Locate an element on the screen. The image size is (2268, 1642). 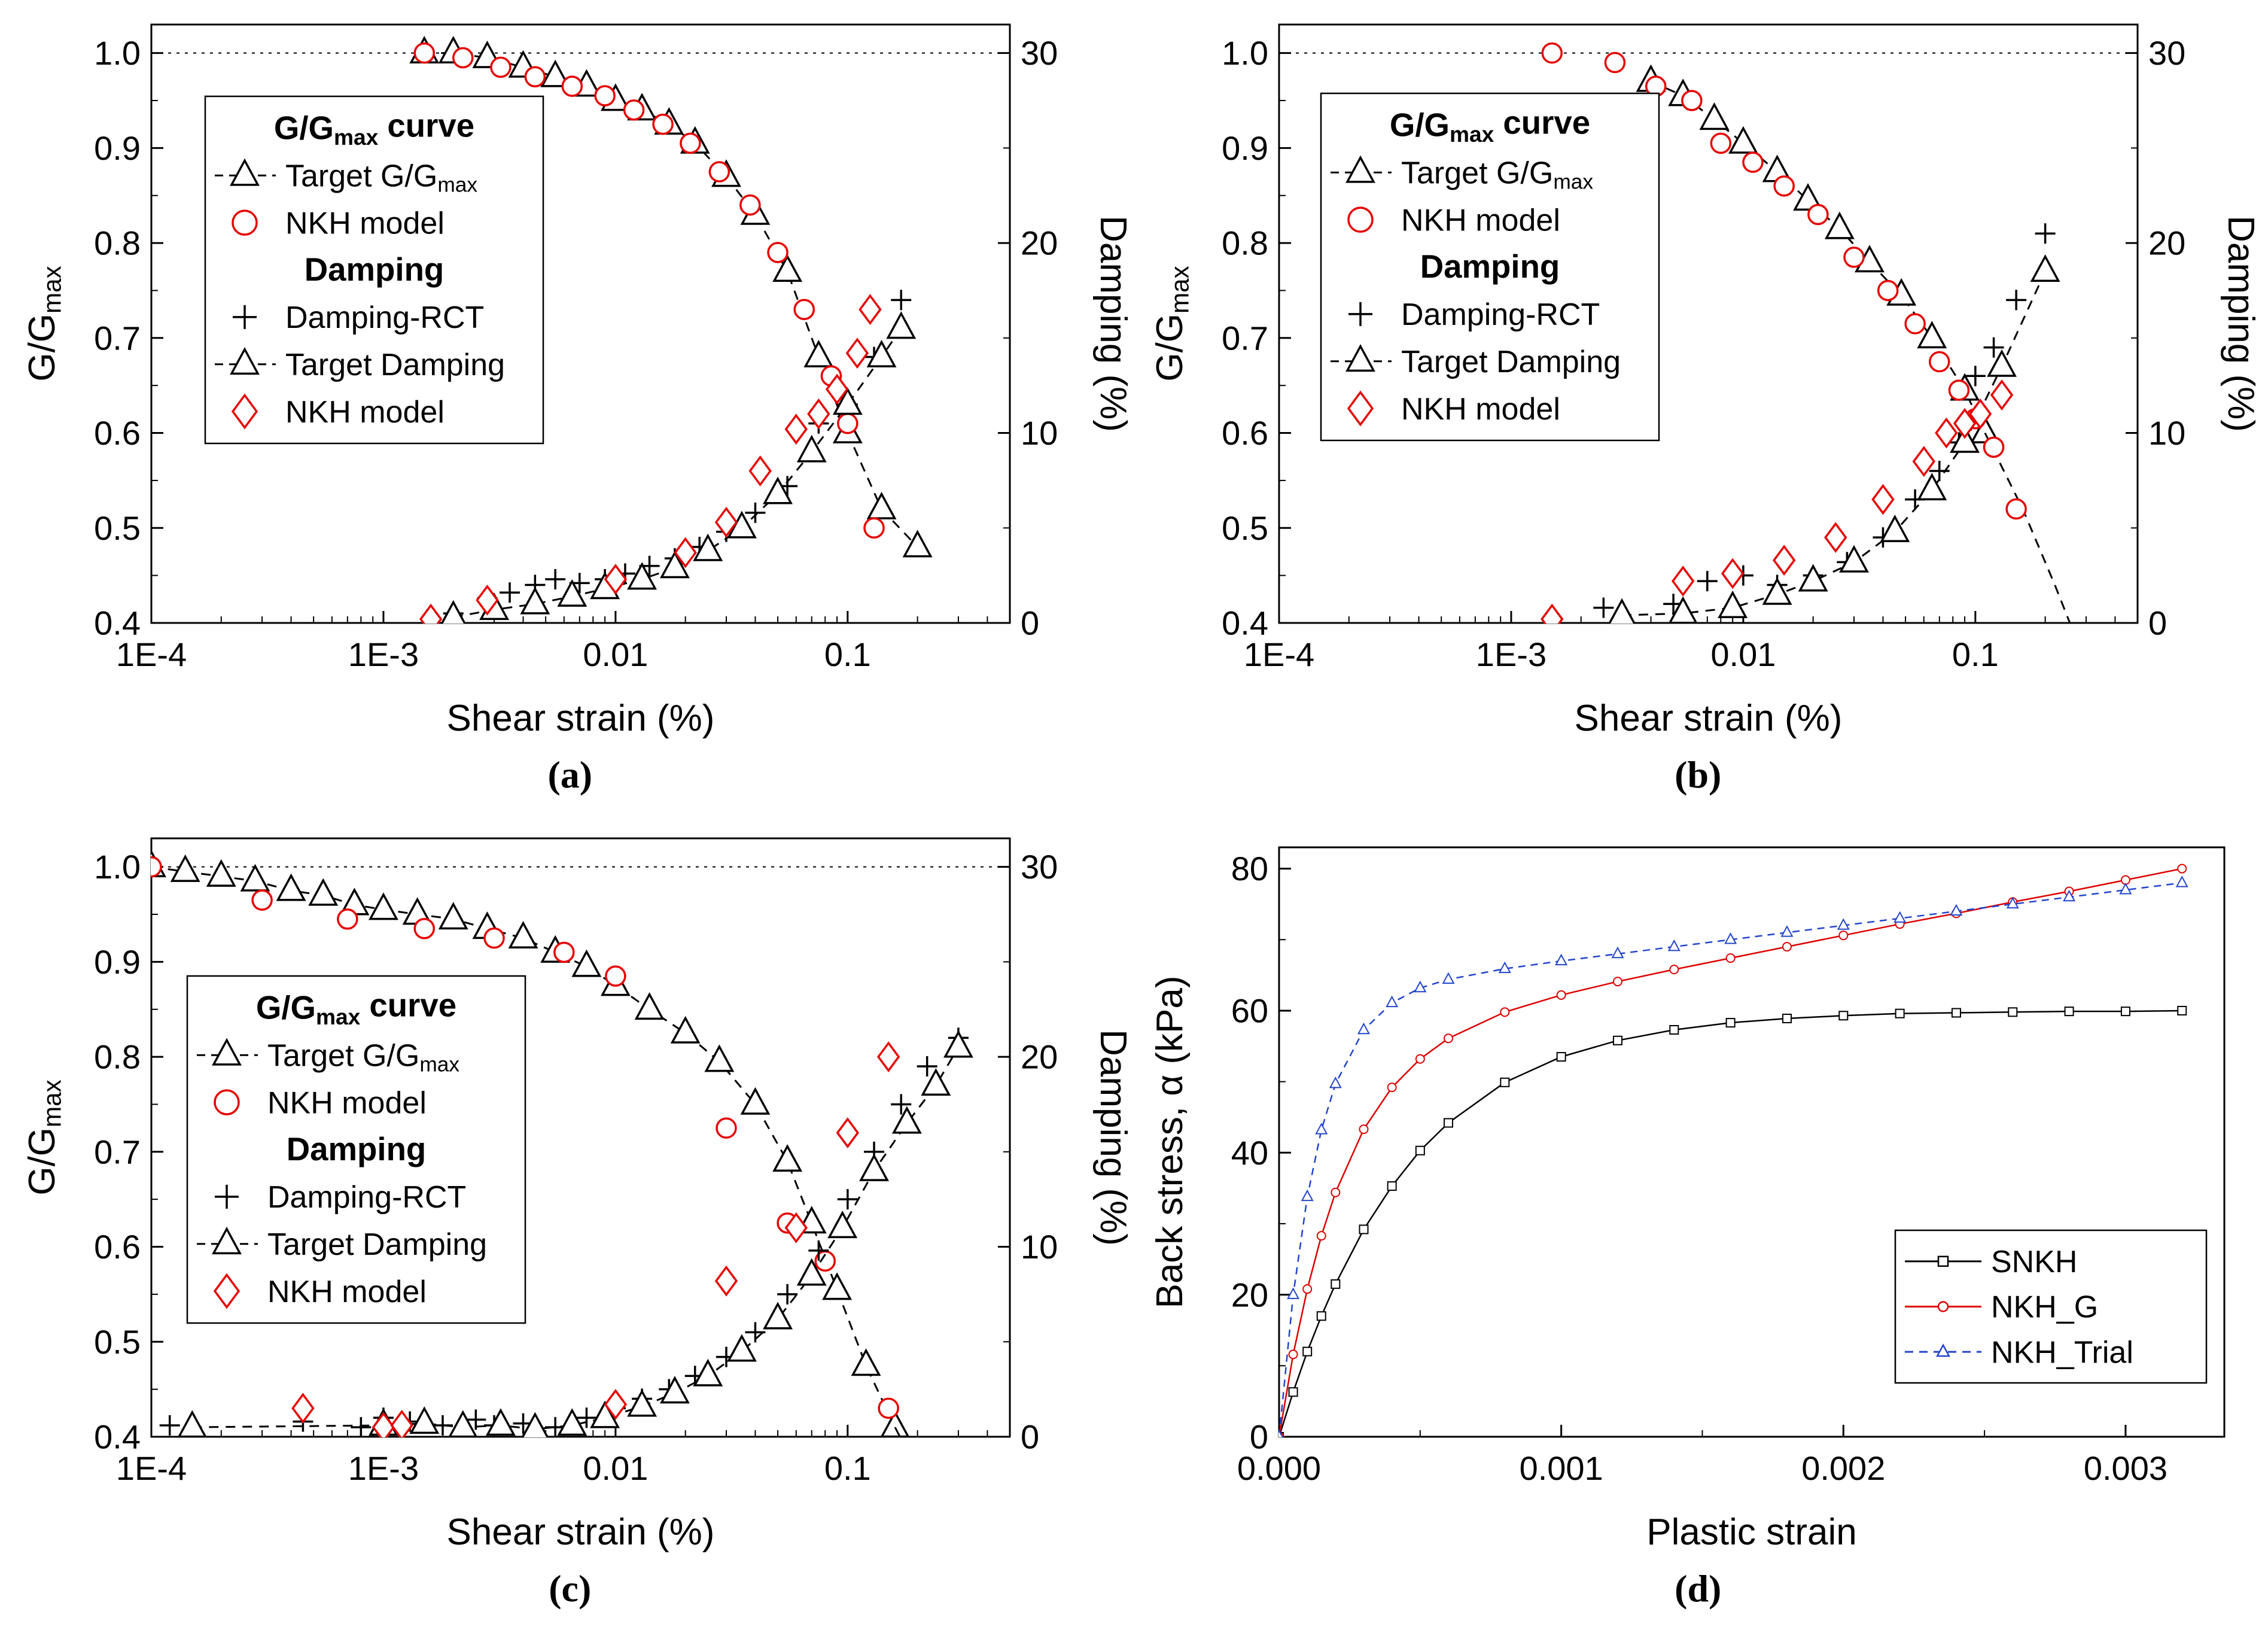
svg-text: 0.002 is located at coordinates (1843, 1468).